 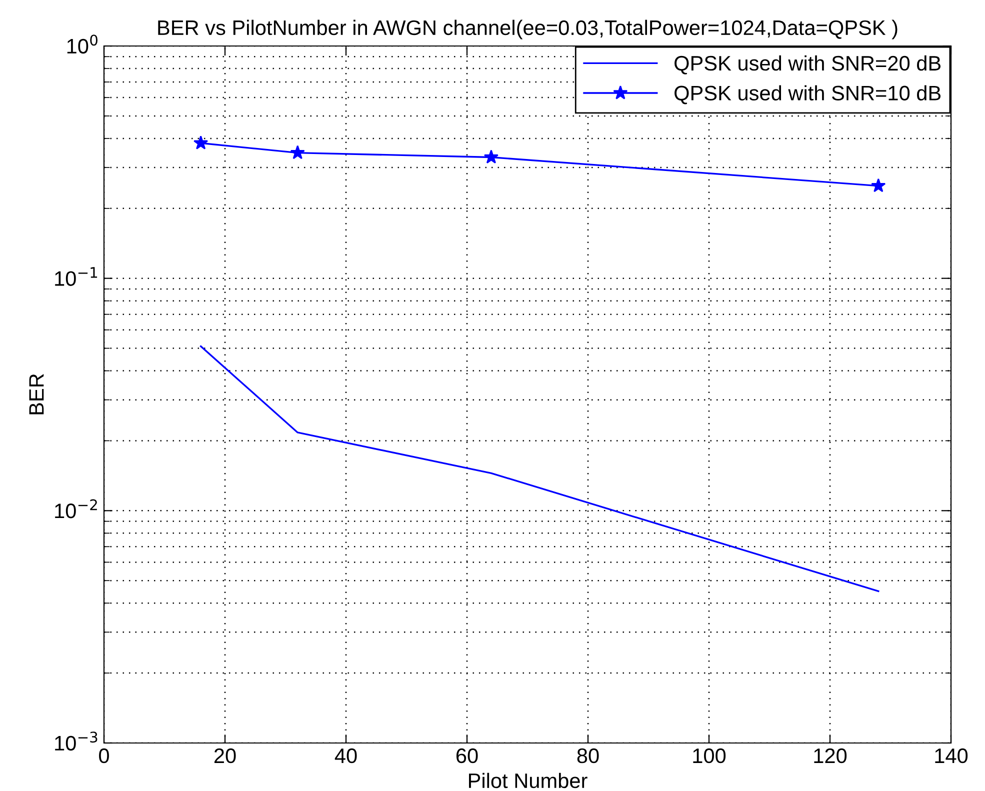 What do you see at coordinates (82, 44) in the screenshot?
I see `y-tick-label: 10$^{0}$` at bounding box center [82, 44].